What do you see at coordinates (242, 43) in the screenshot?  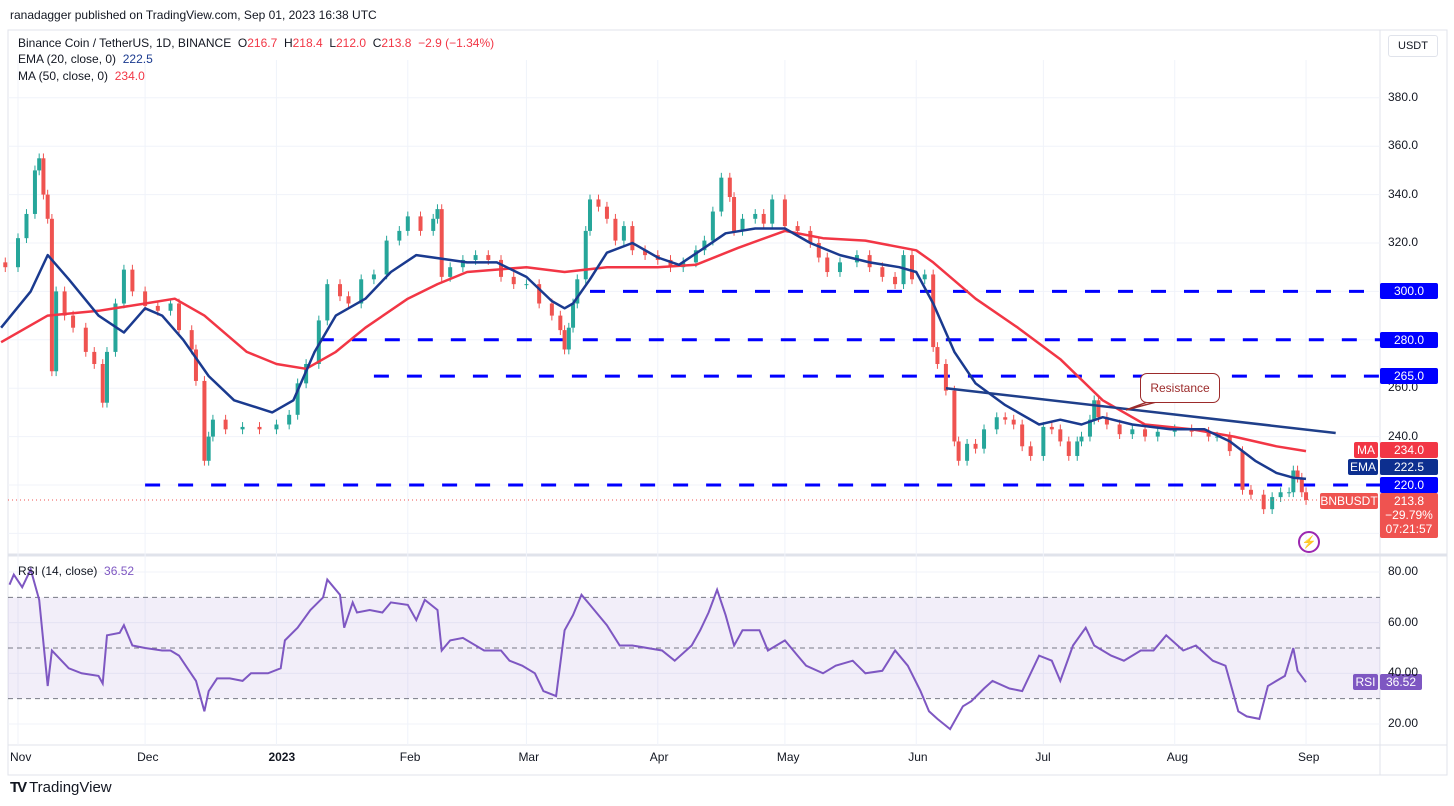 I see `open-label: O` at bounding box center [242, 43].